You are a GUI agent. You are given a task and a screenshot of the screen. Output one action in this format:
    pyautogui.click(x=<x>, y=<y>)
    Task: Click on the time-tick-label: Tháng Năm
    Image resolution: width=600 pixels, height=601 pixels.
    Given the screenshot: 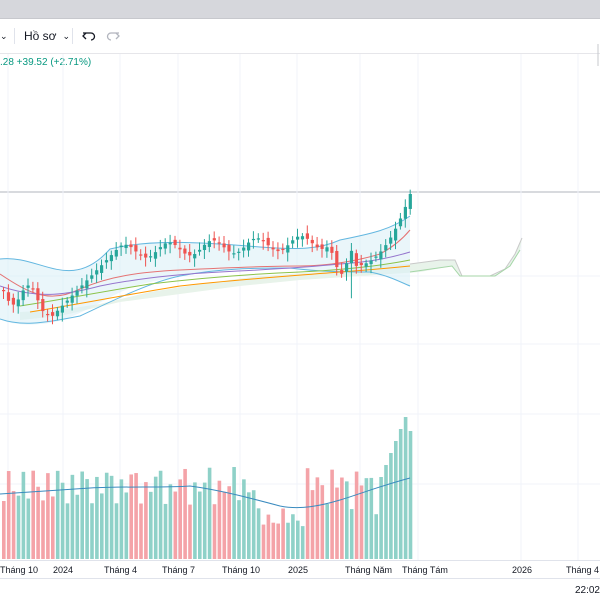 What is the action you would take?
    pyautogui.click(x=369, y=570)
    